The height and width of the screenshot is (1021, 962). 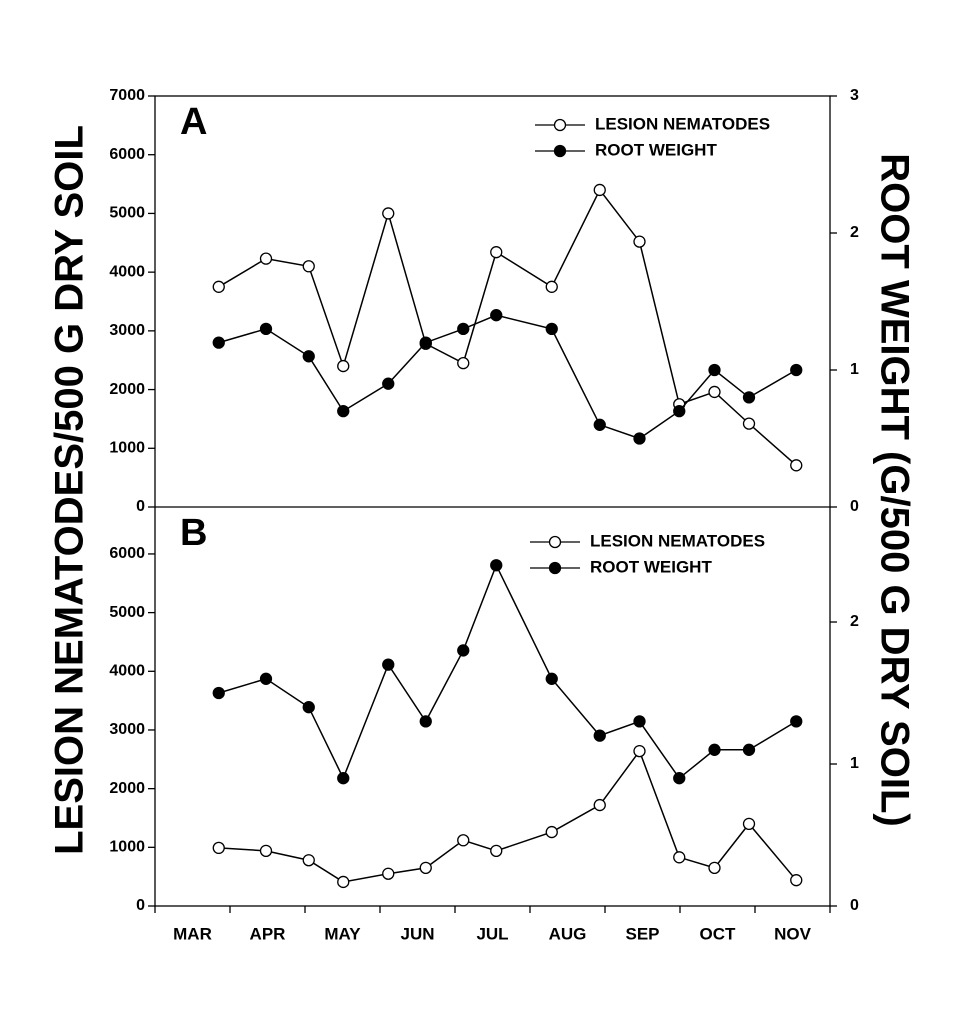 I want to click on x-tick-label: NOV, so click(x=793, y=933).